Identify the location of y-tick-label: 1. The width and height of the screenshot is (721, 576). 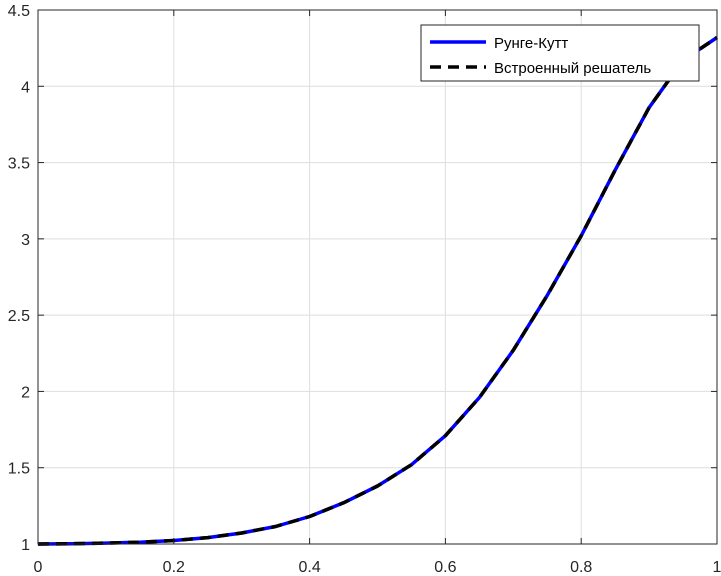
(25, 545).